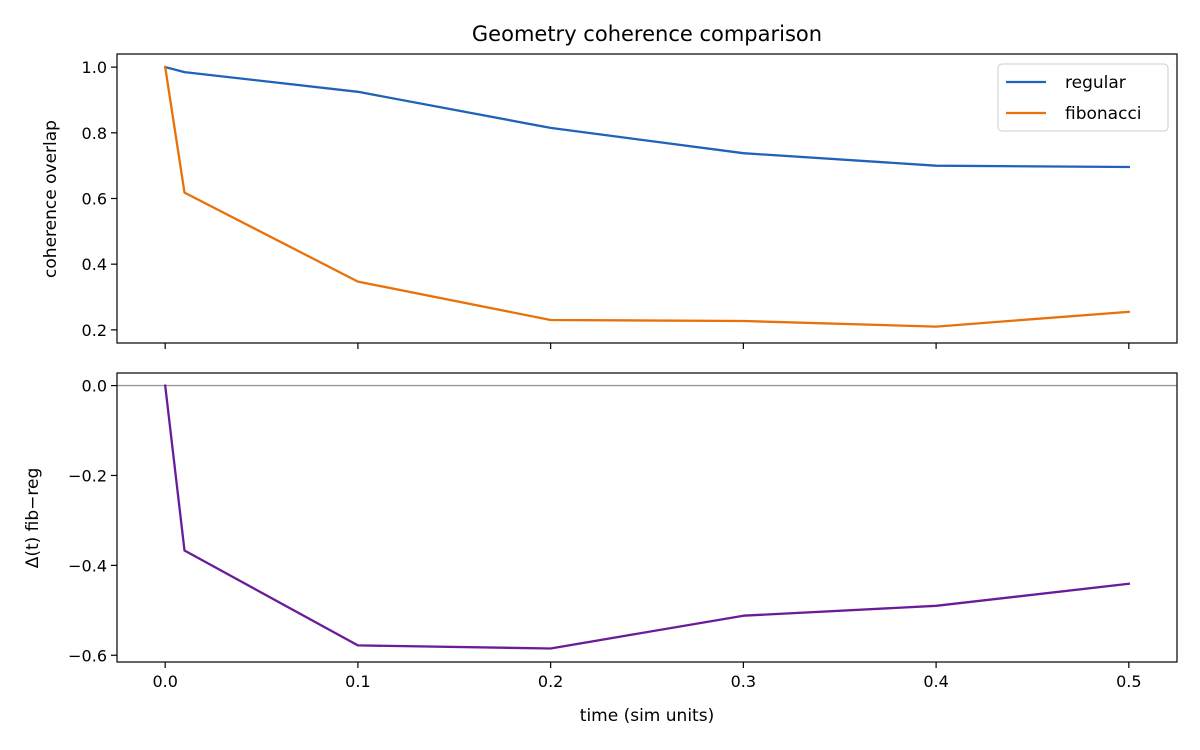 The image size is (1200, 750). Describe the element at coordinates (87, 565) in the screenshot. I see `bottom-y-tick-label: −0.4` at that location.